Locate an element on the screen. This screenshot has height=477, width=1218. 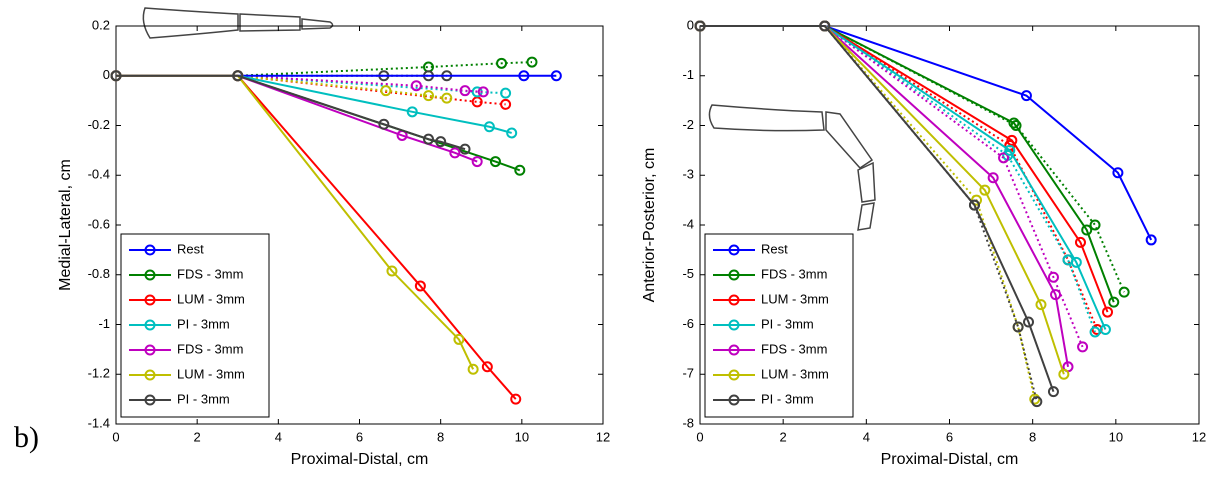
finger-sketch is located at coordinates (238, 23).